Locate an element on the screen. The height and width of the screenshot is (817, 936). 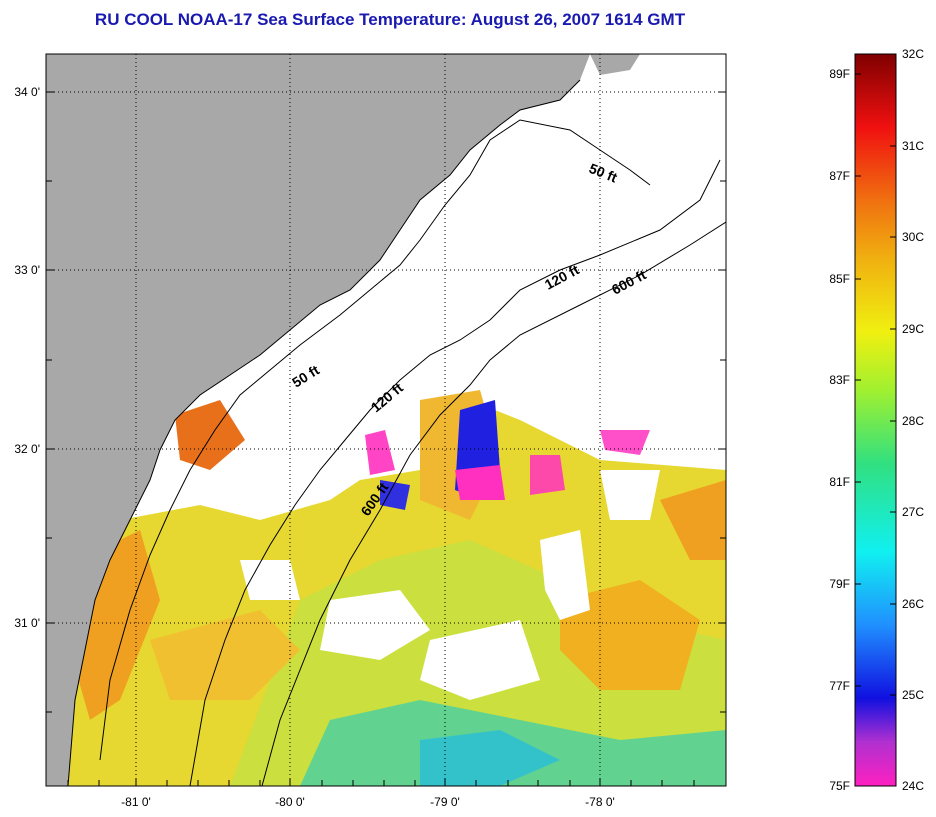
lon-label: -78 0' is located at coordinates (600, 802).